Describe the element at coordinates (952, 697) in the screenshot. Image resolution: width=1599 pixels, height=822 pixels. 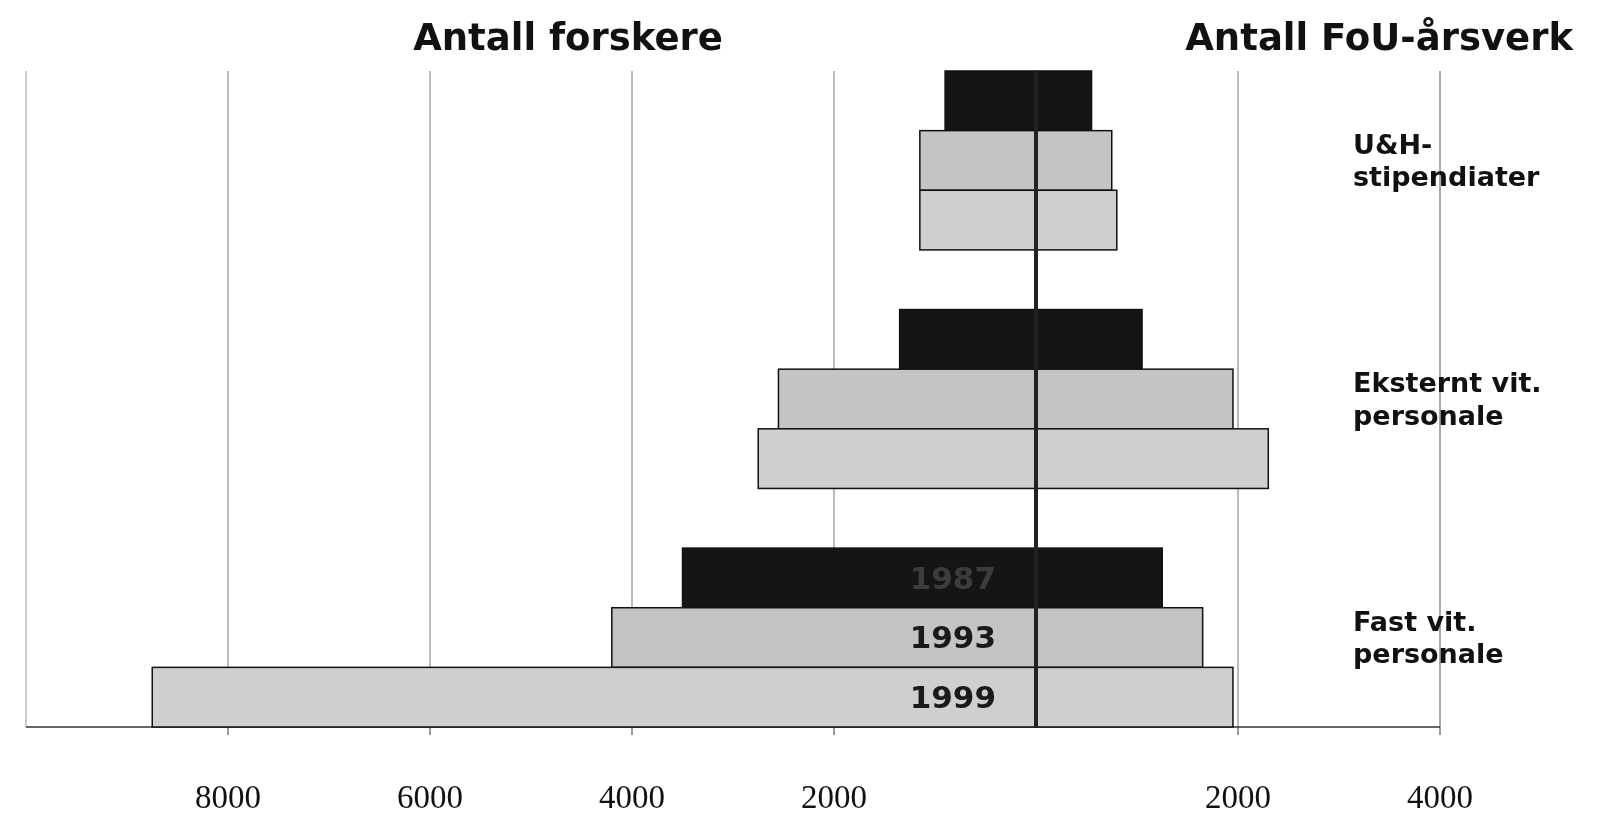
I see `series-label: 1999` at that location.